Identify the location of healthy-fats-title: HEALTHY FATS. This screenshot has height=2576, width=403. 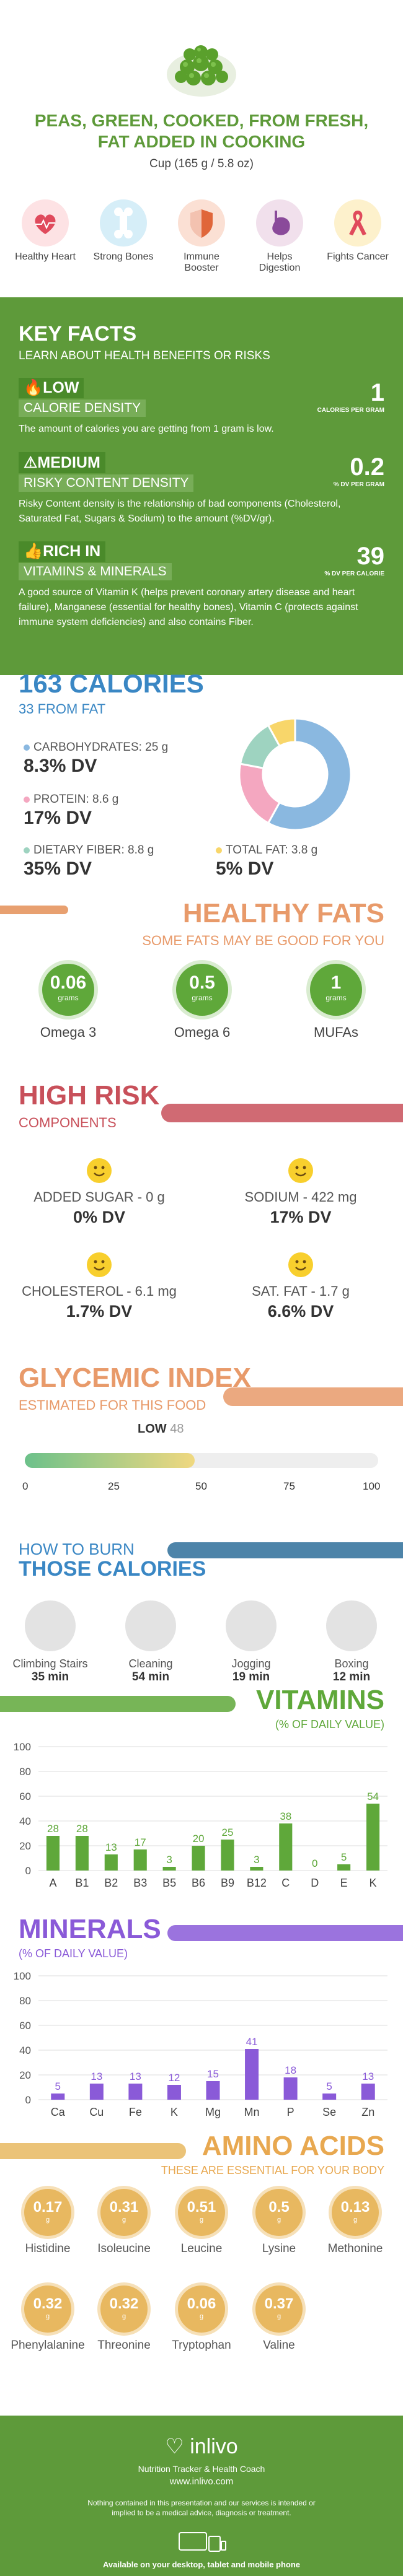
(283, 913).